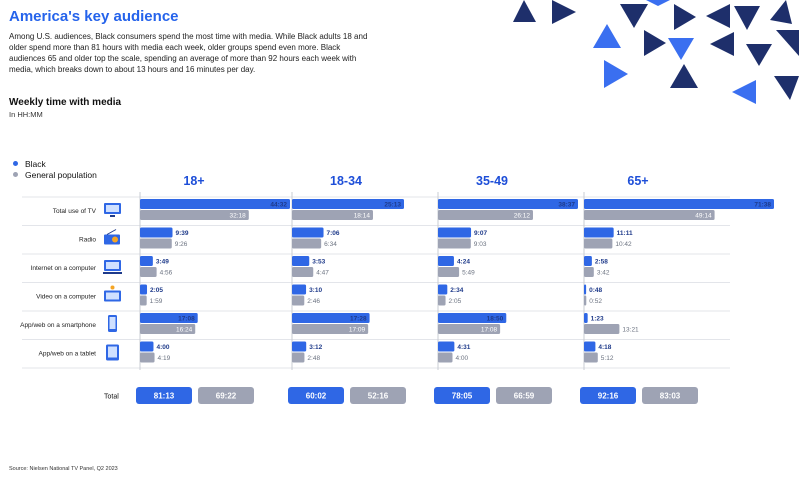  What do you see at coordinates (524, 396) in the screenshot?
I see `total-general-35-49: 66:59` at bounding box center [524, 396].